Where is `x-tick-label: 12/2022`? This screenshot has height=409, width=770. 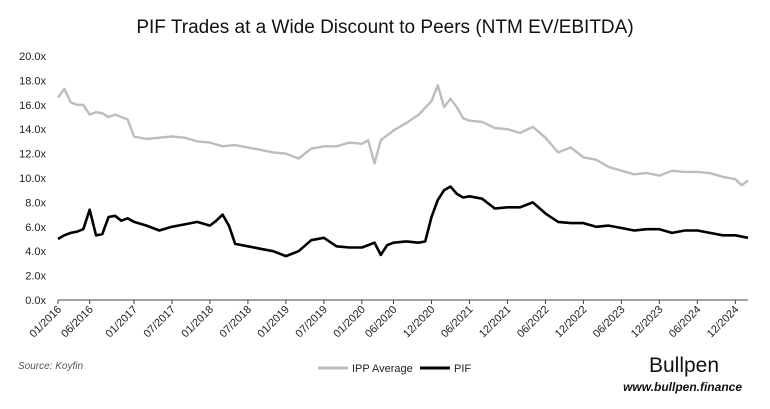
x-tick-label: 12/2022 is located at coordinates (571, 322).